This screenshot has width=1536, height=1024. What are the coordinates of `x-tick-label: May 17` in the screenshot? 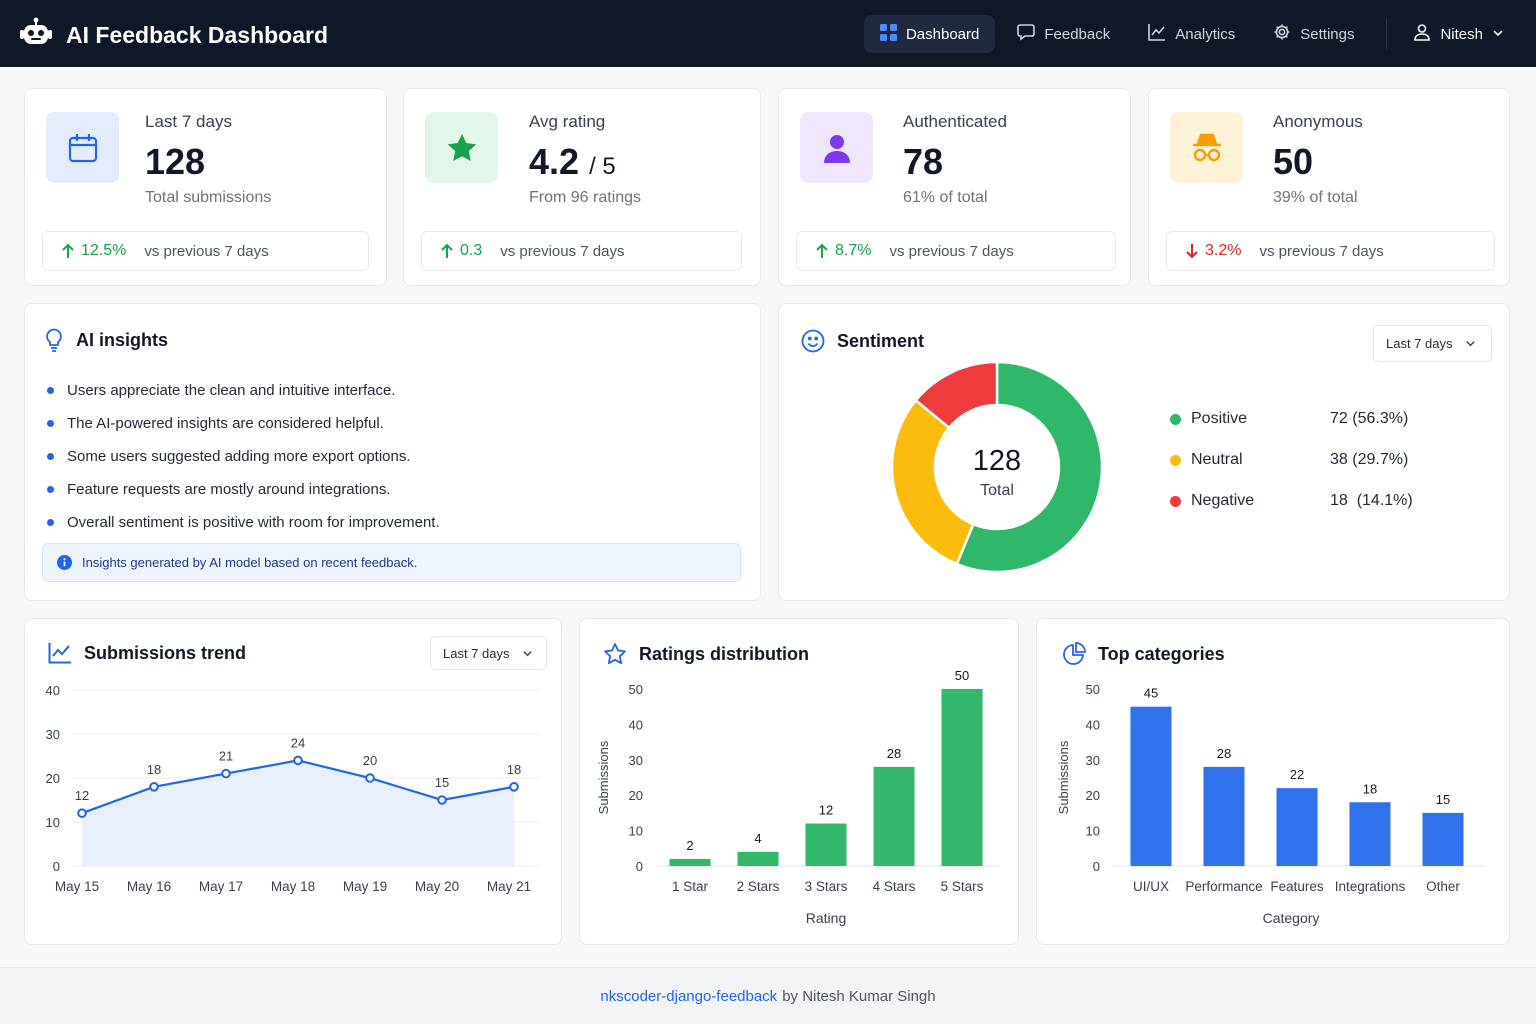 It's located at (221, 886).